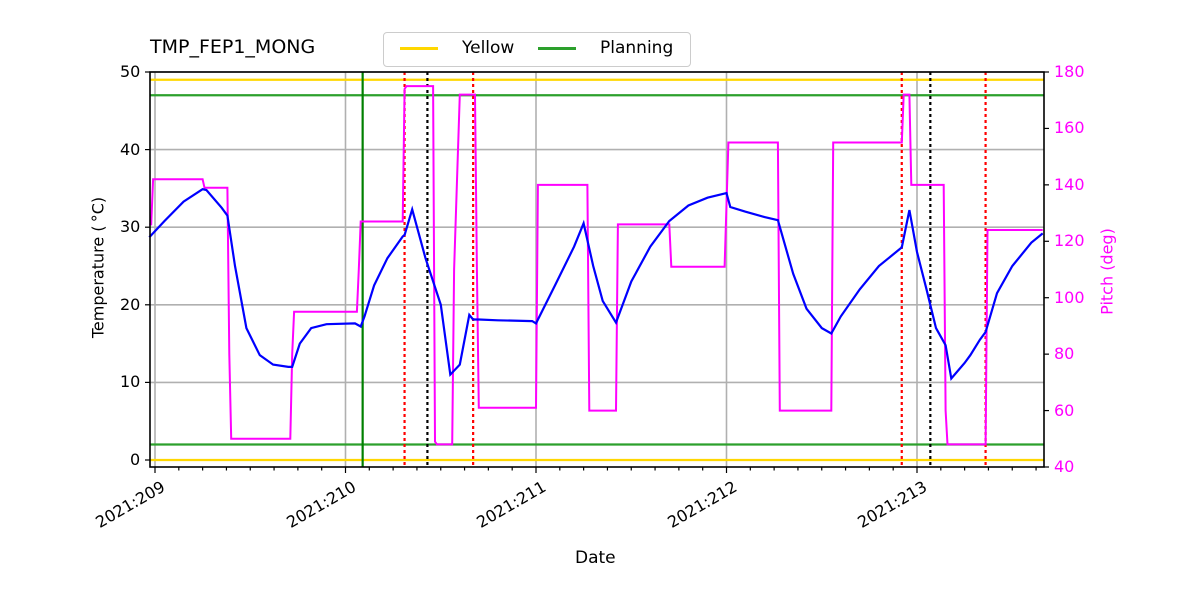 This screenshot has width=1200, height=600. Describe the element at coordinates (1064, 354) in the screenshot. I see `y-tick-label-right: 80` at that location.